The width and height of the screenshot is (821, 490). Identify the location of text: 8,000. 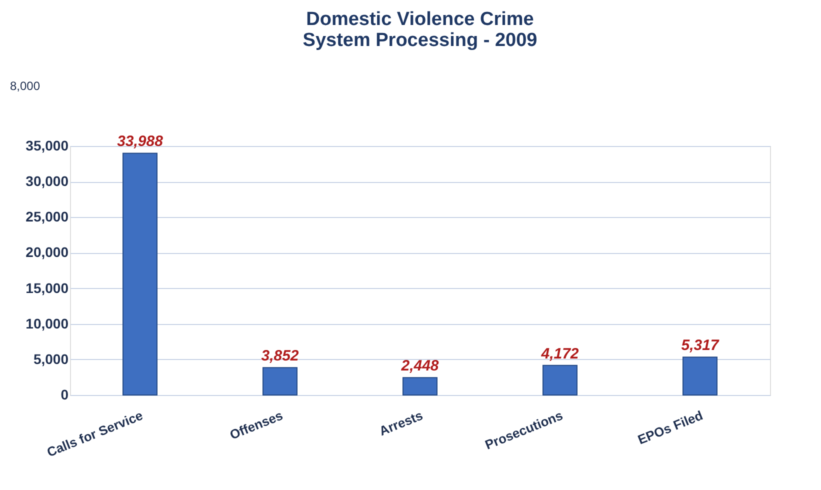
(25, 86).